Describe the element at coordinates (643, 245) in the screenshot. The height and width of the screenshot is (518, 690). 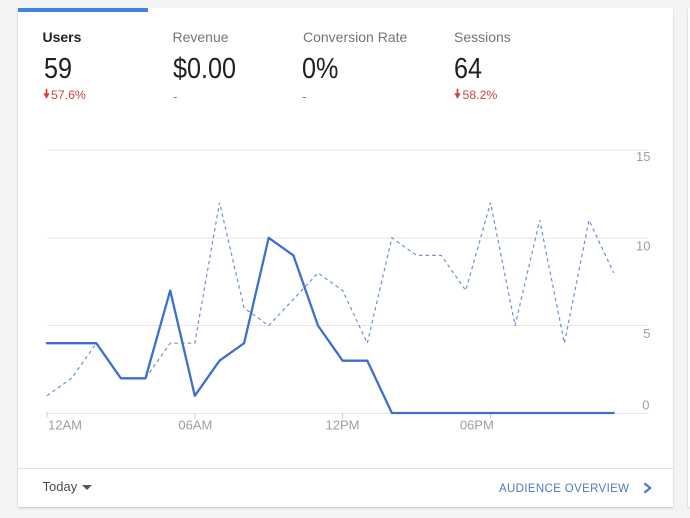
I see `svg-text: 10` at that location.